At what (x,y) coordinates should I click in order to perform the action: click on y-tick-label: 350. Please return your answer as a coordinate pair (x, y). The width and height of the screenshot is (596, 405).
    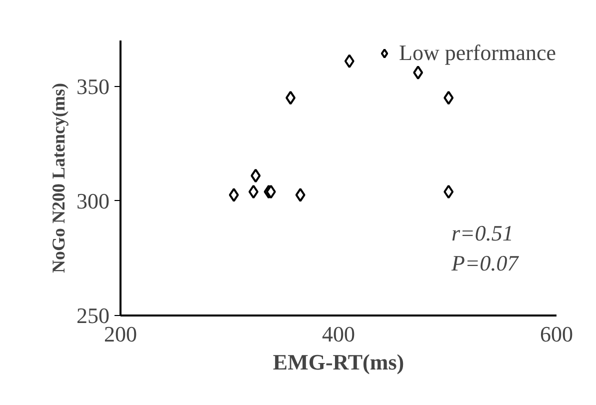
    Looking at the image, I should click on (93, 86).